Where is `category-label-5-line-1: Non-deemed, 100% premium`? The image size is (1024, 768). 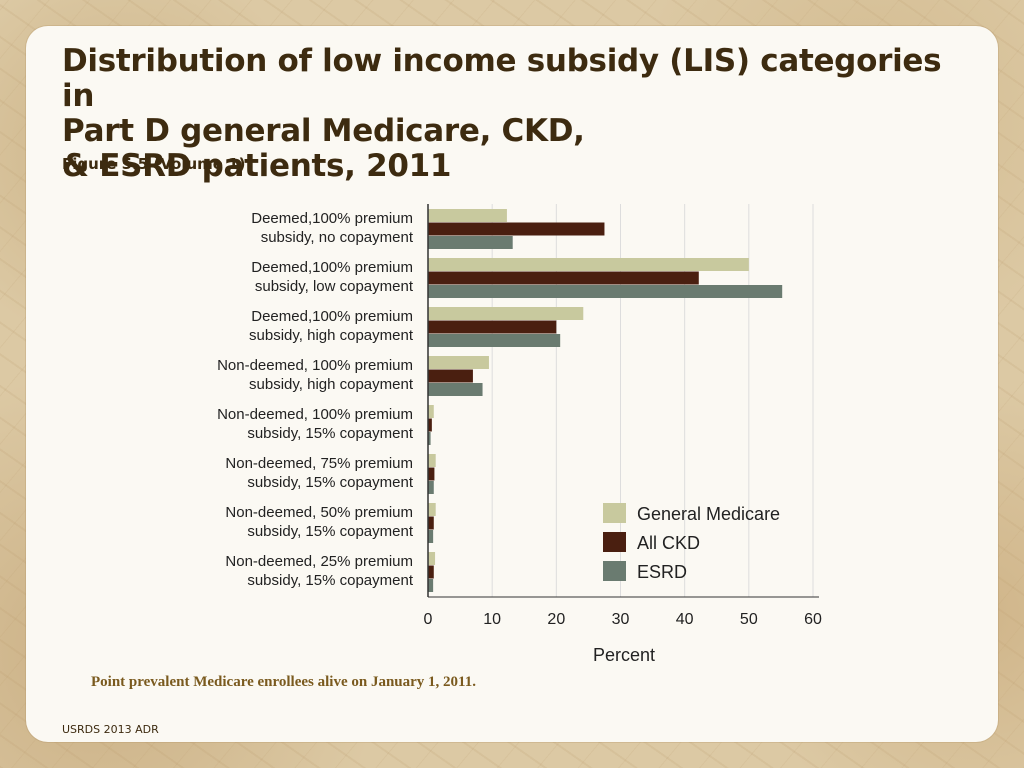 category-label-5-line-1: Non-deemed, 100% premium is located at coordinates (315, 414).